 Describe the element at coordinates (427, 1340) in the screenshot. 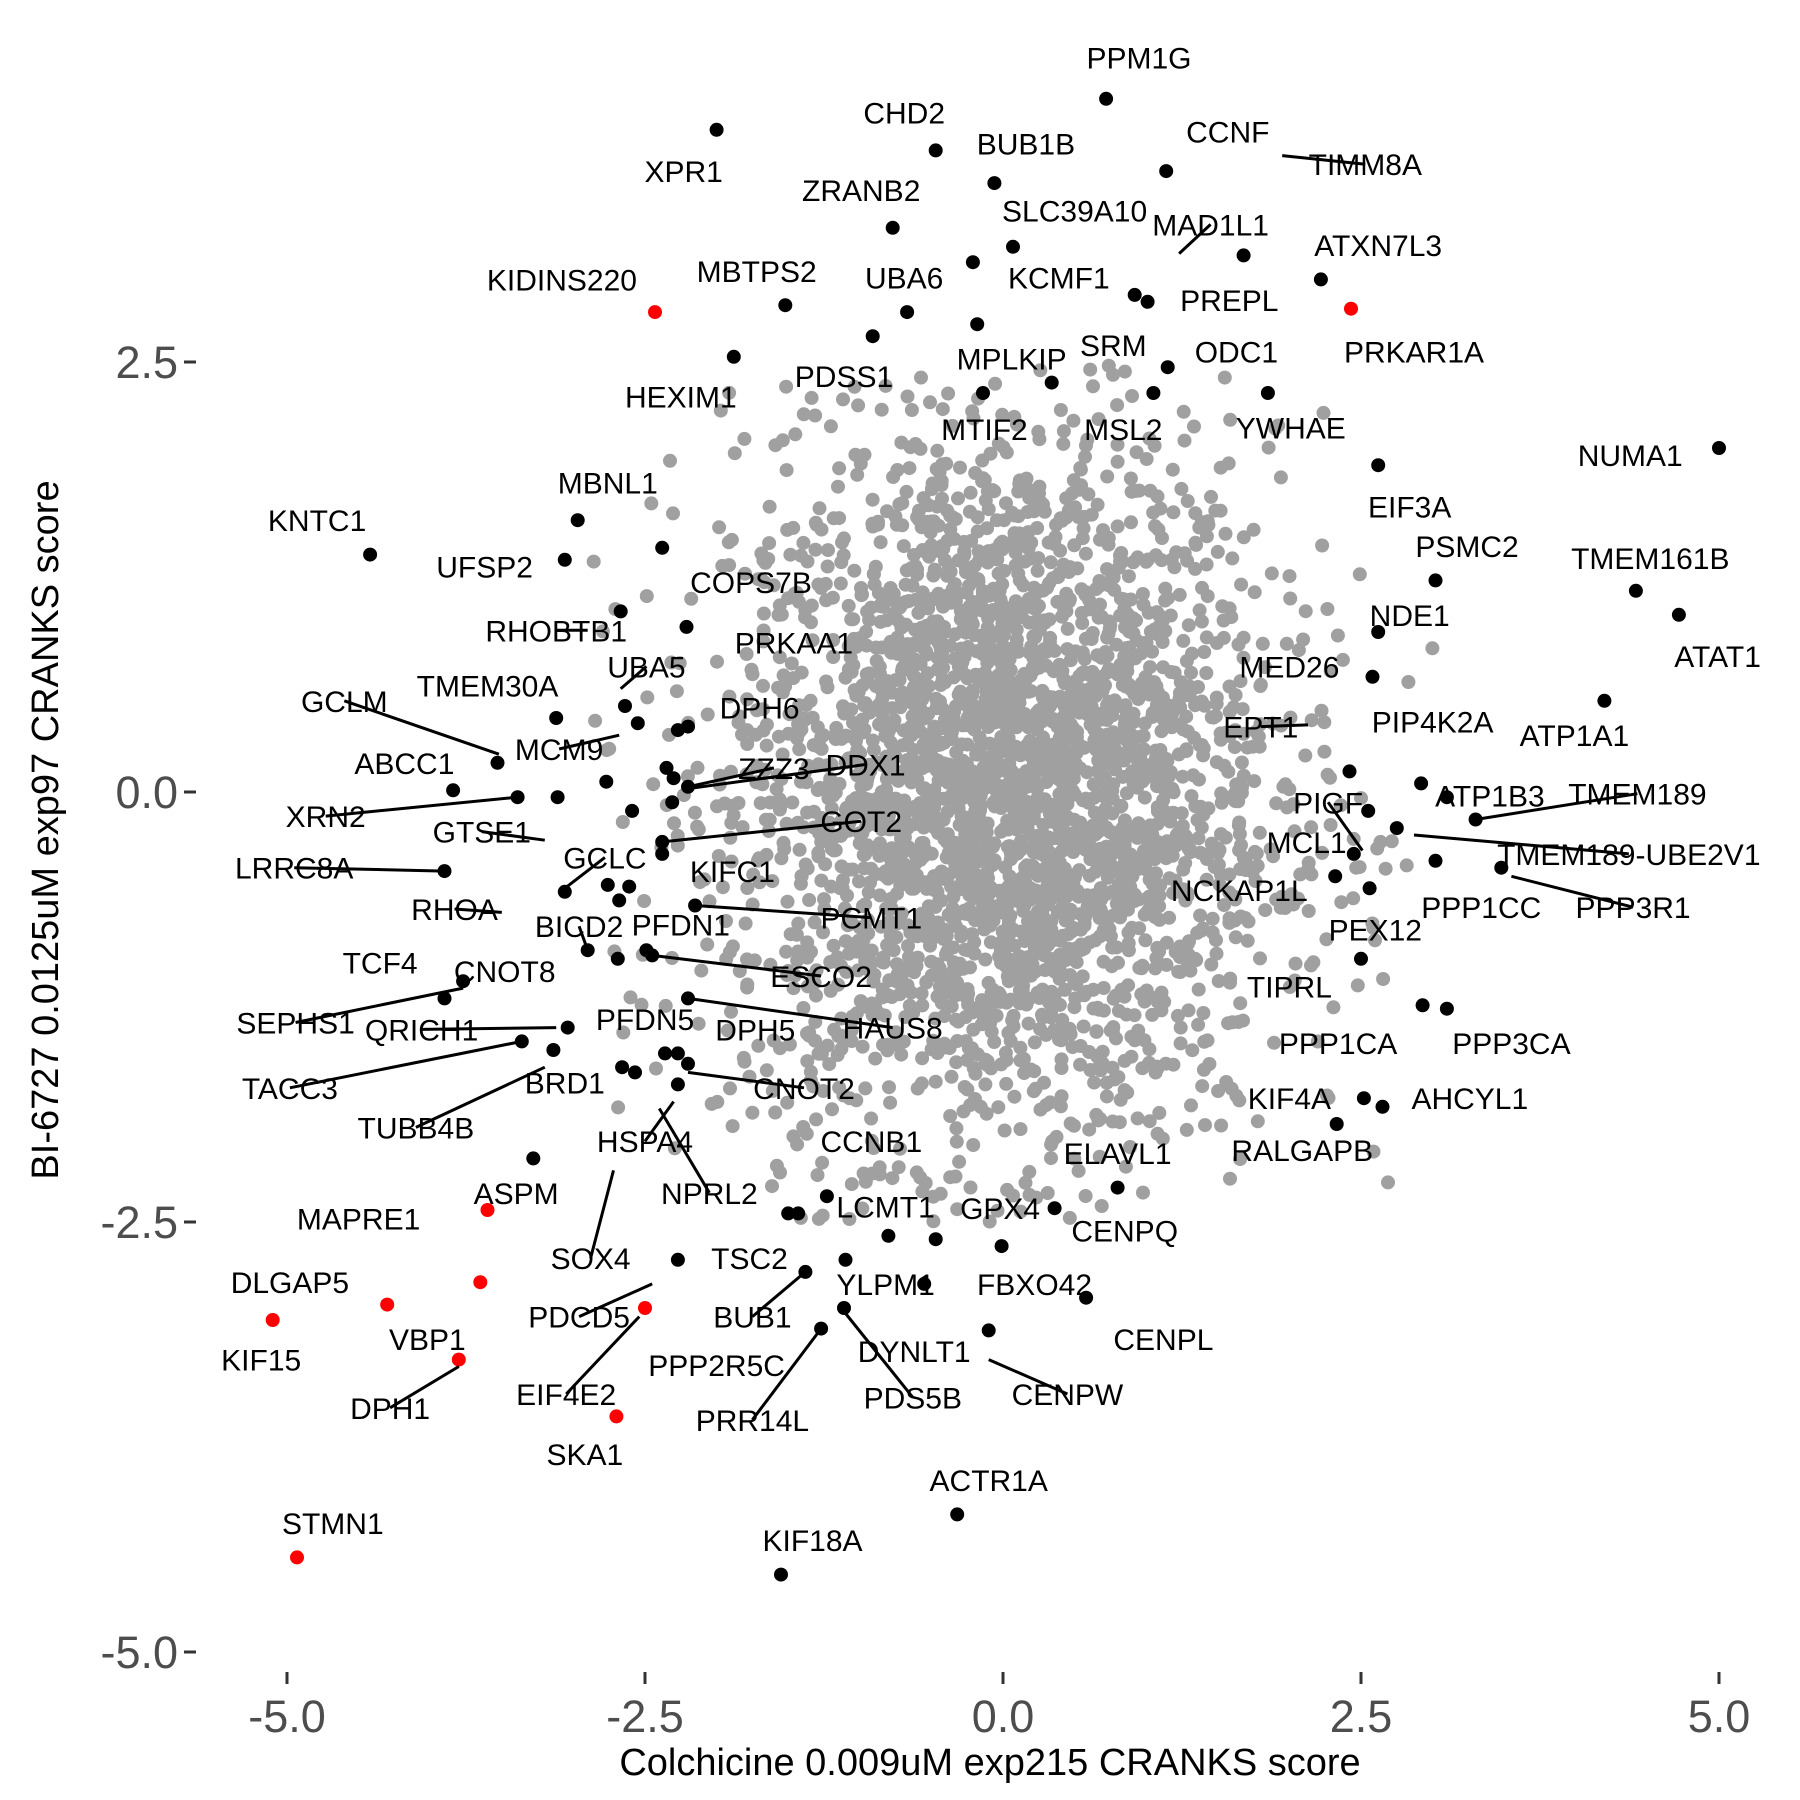

I see `gene-label: VBP1` at that location.